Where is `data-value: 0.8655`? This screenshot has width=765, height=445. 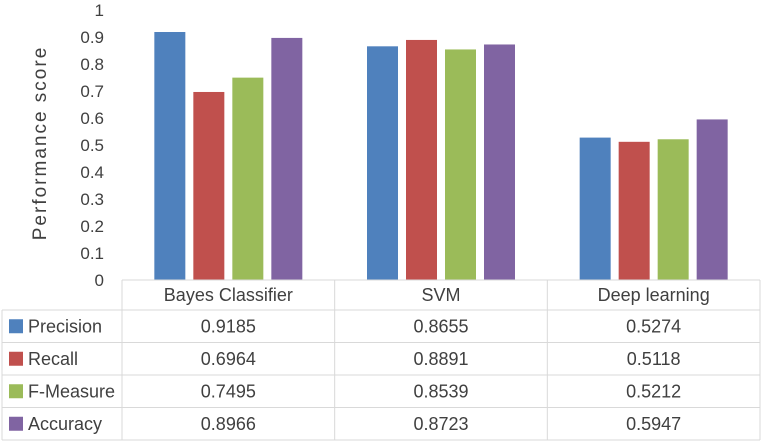 data-value: 0.8655 is located at coordinates (440, 326).